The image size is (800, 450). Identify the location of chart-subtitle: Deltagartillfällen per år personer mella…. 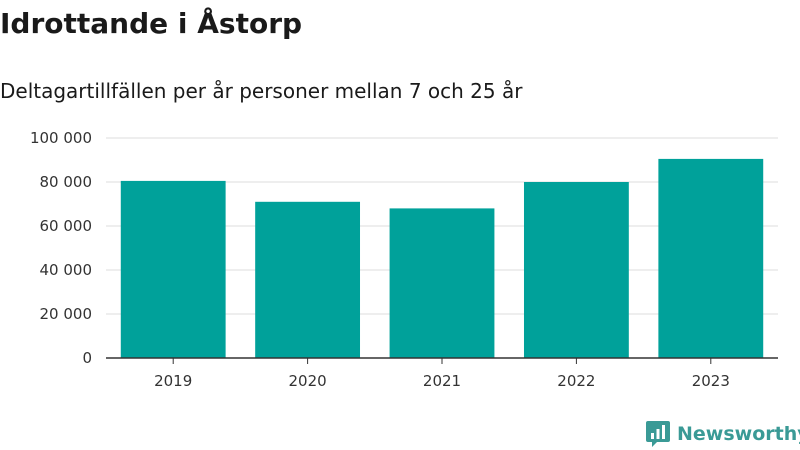
(261, 91).